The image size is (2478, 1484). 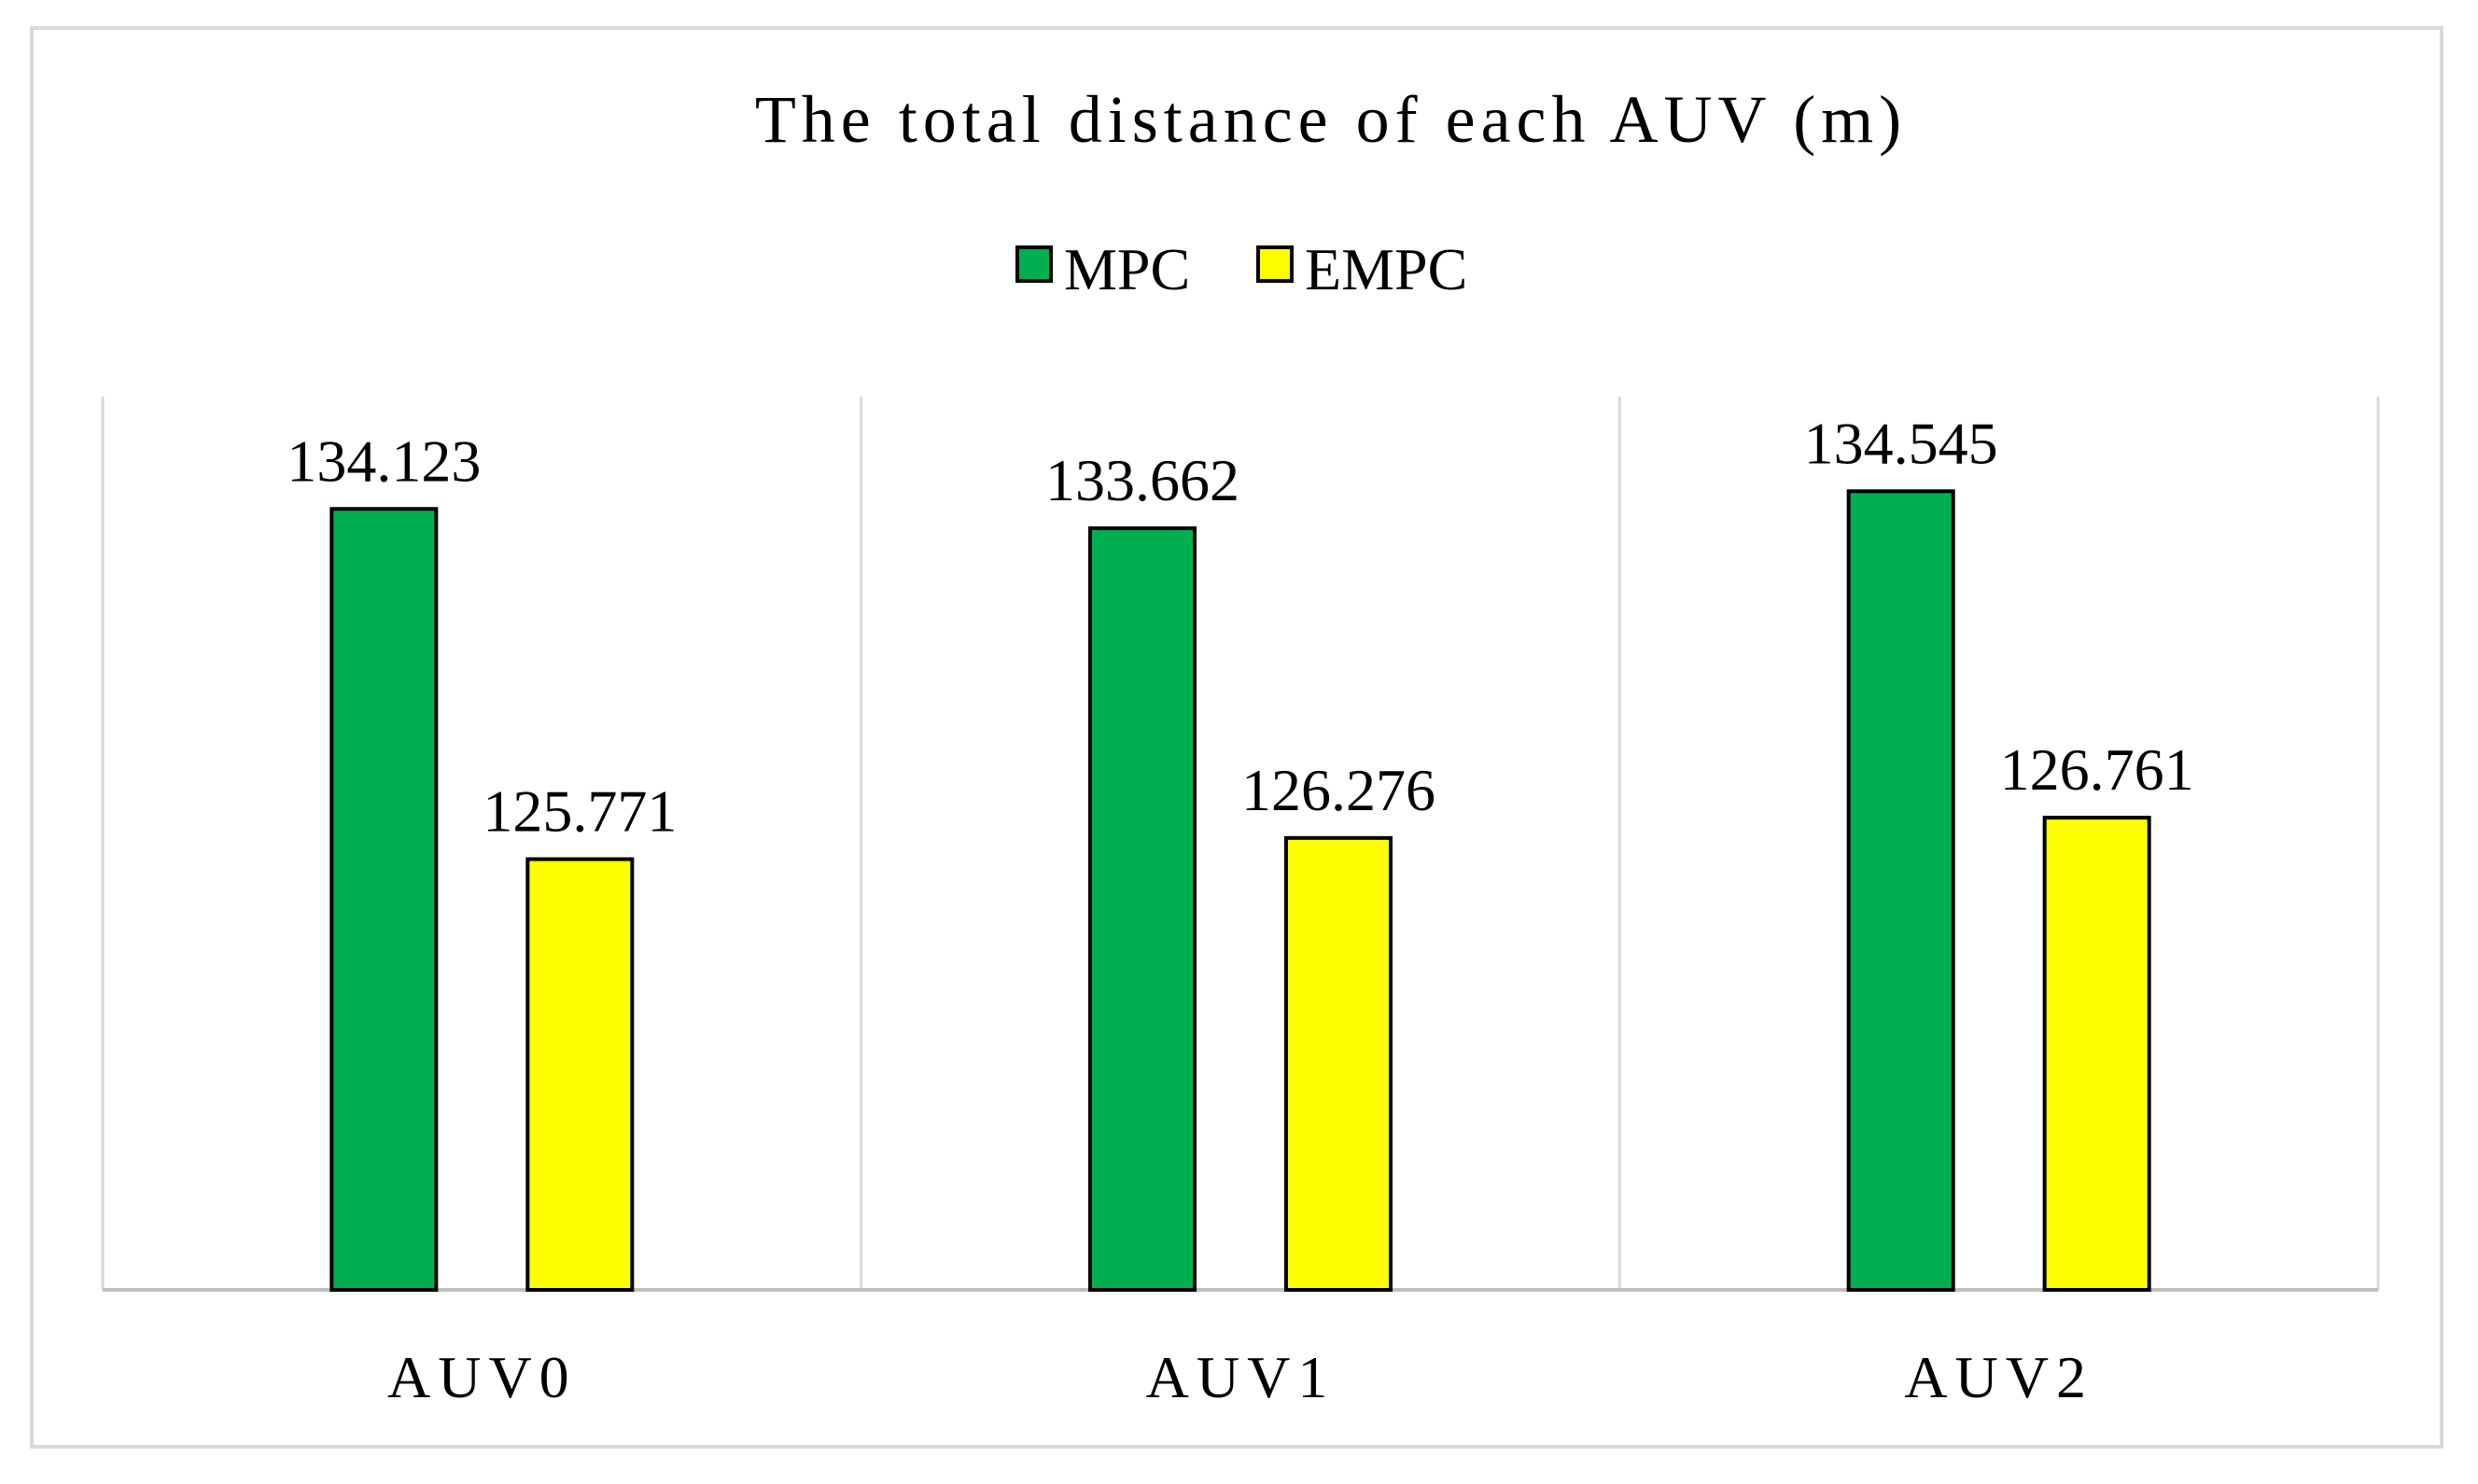 I want to click on legend-swatch-mpc, so click(x=1034, y=264).